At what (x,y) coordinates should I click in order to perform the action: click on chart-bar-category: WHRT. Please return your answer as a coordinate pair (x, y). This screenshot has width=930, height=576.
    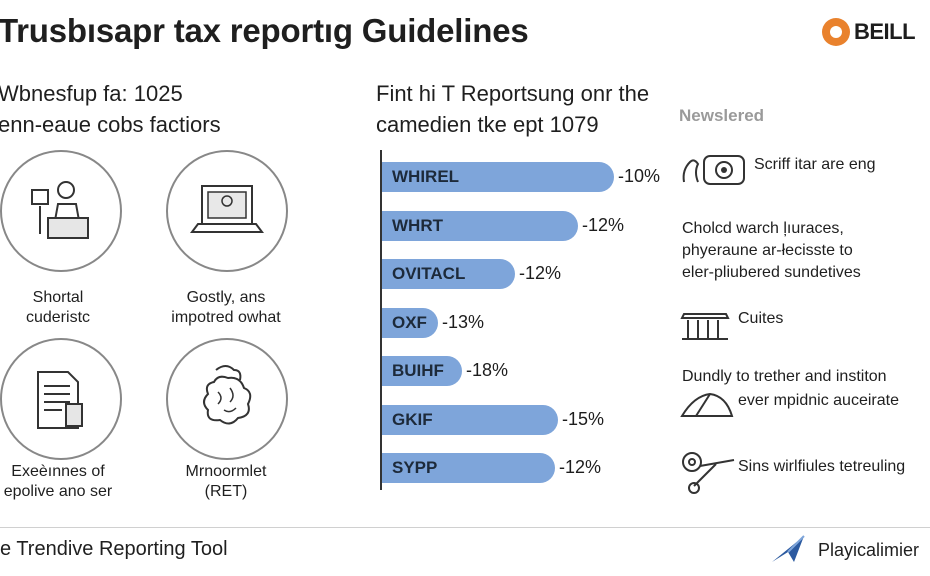
    Looking at the image, I should click on (417, 225).